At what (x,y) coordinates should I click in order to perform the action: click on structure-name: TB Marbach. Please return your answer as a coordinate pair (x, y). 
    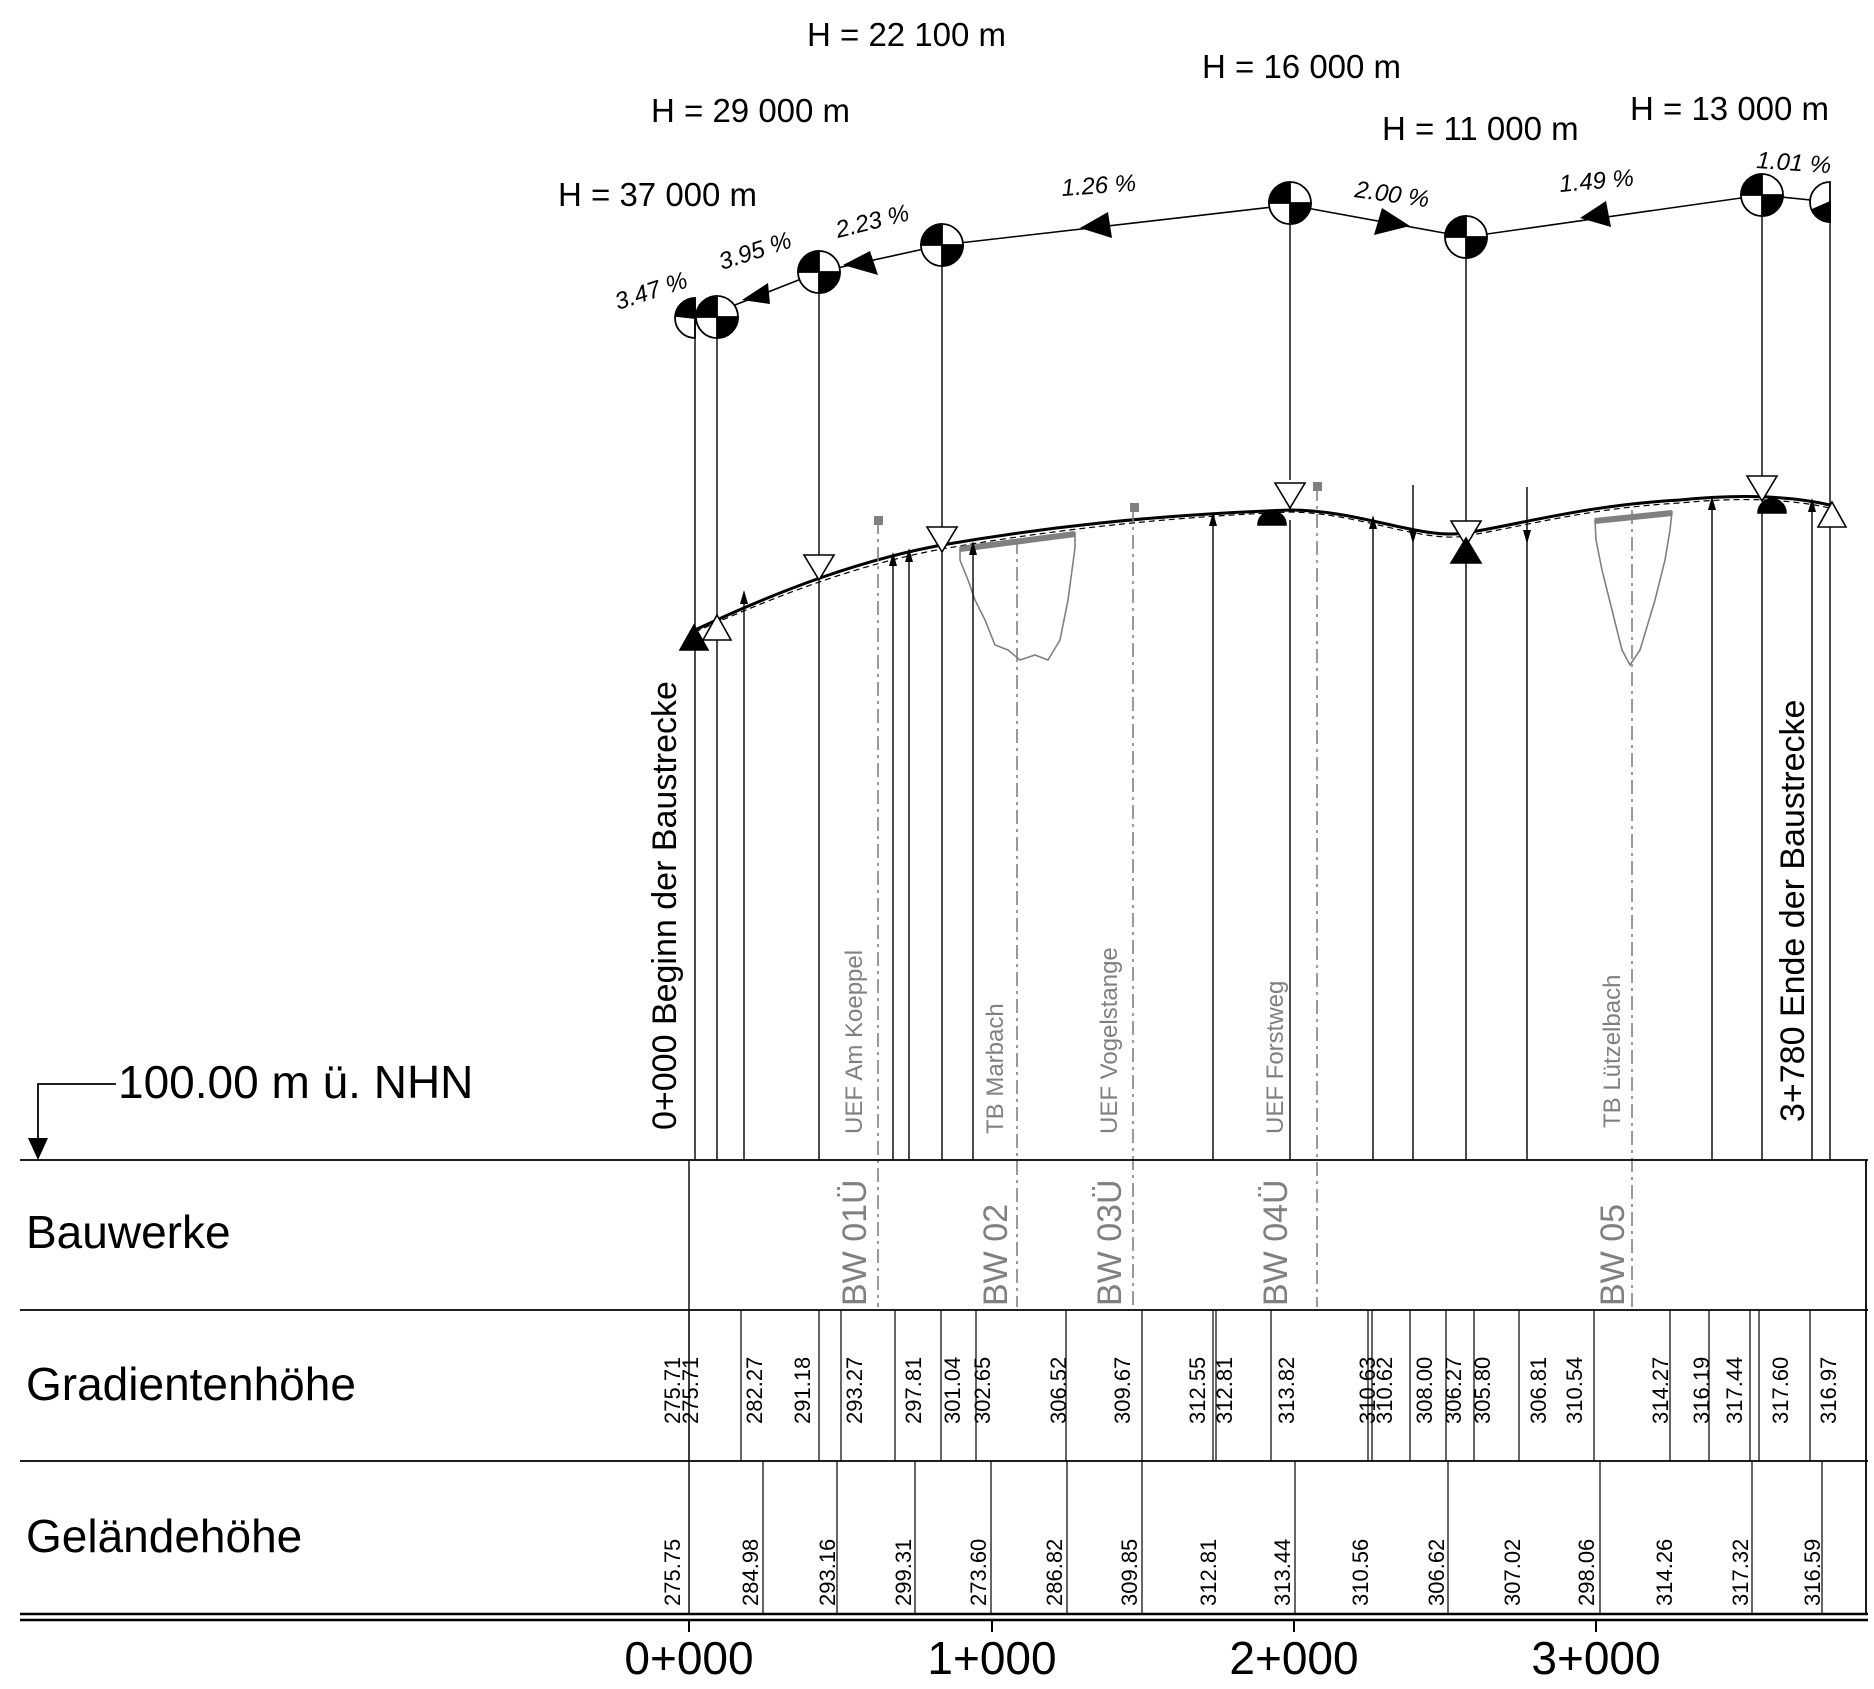
    Looking at the image, I should click on (995, 1068).